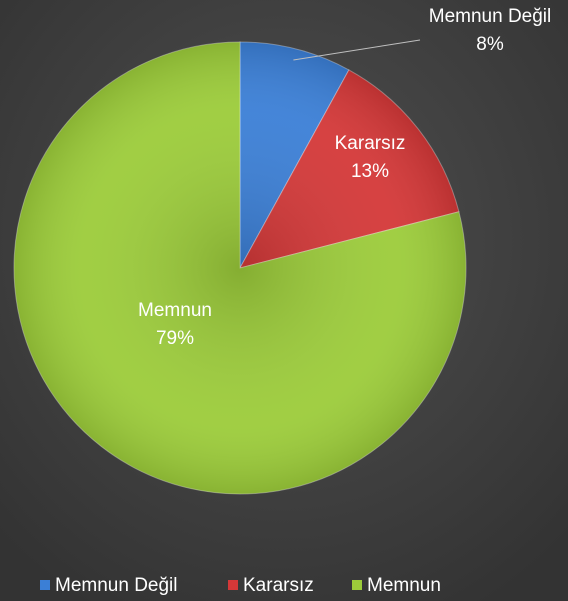  Describe the element at coordinates (175, 310) in the screenshot. I see `slice-label: Memnun` at that location.